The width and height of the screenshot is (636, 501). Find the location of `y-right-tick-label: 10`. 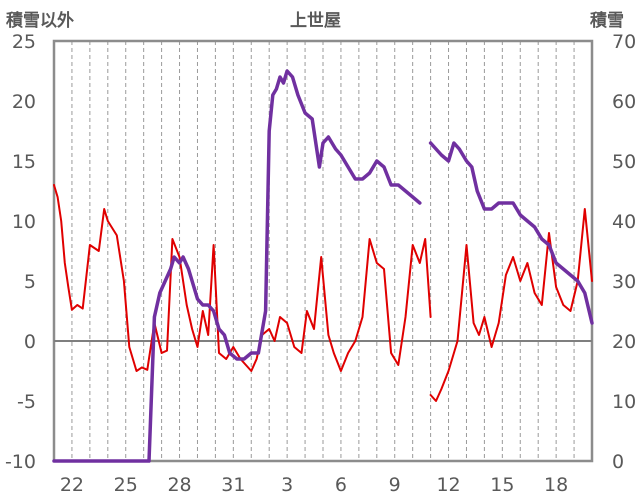

y-right-tick-label: 10 is located at coordinates (624, 402).